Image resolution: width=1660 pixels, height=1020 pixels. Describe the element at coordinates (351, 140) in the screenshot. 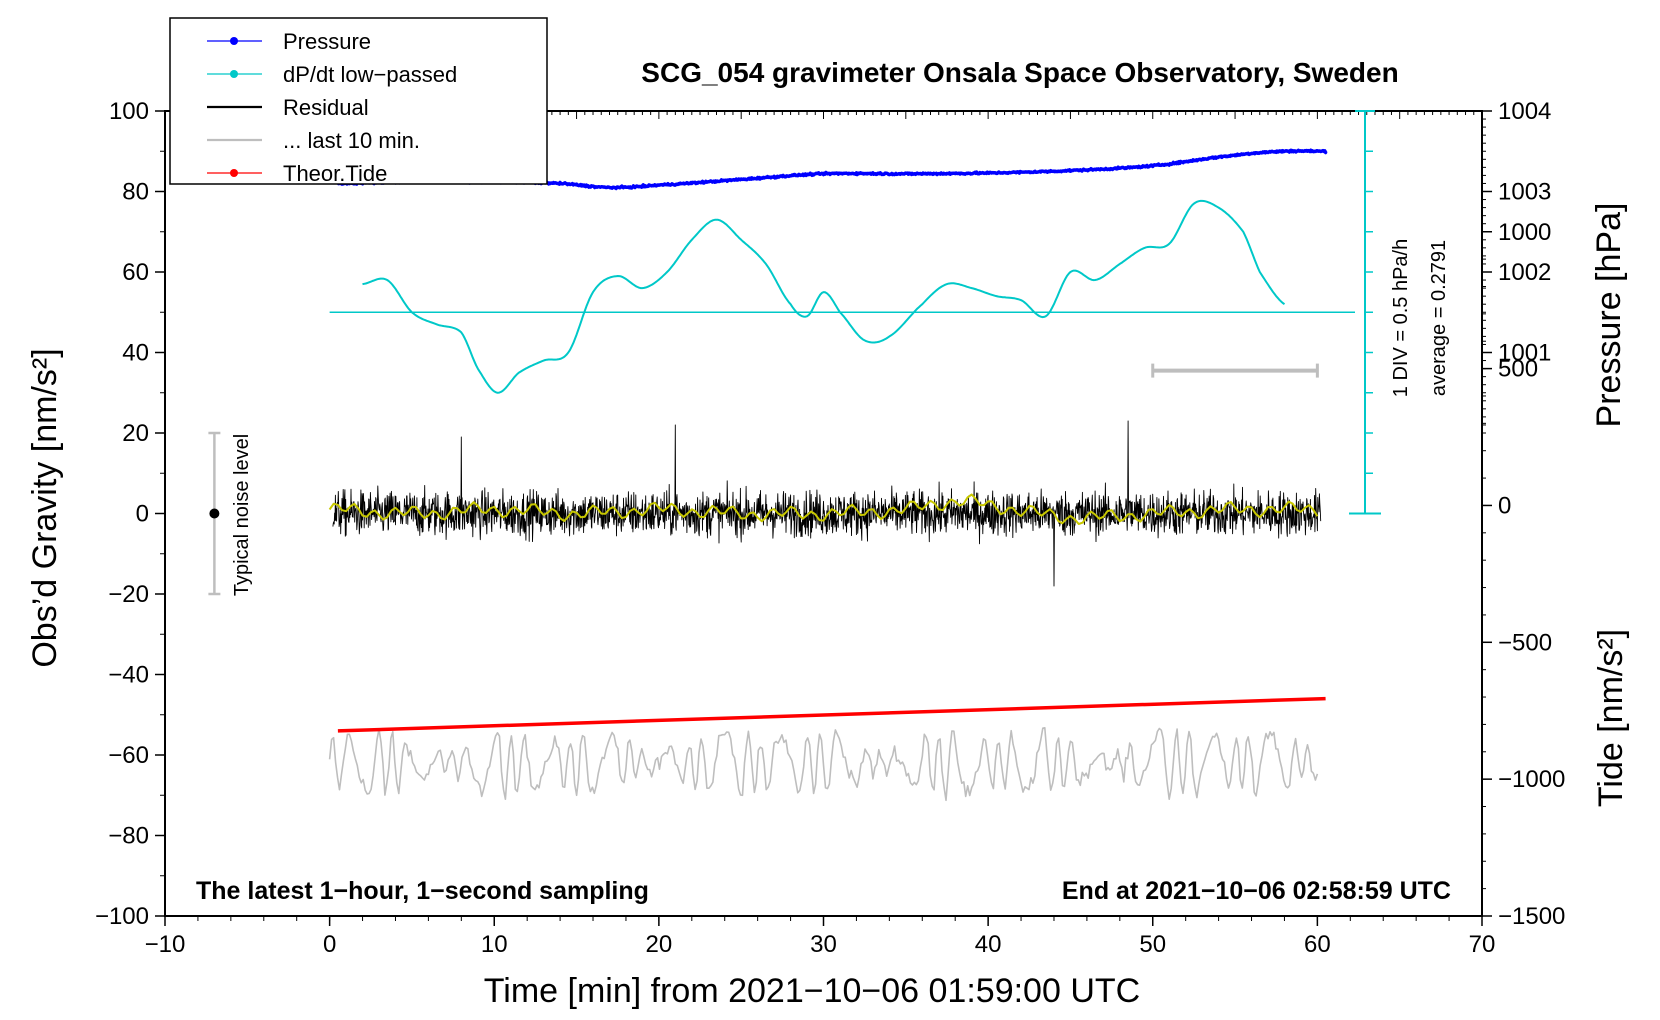

I see `legend-label: ... last 10 min.` at that location.